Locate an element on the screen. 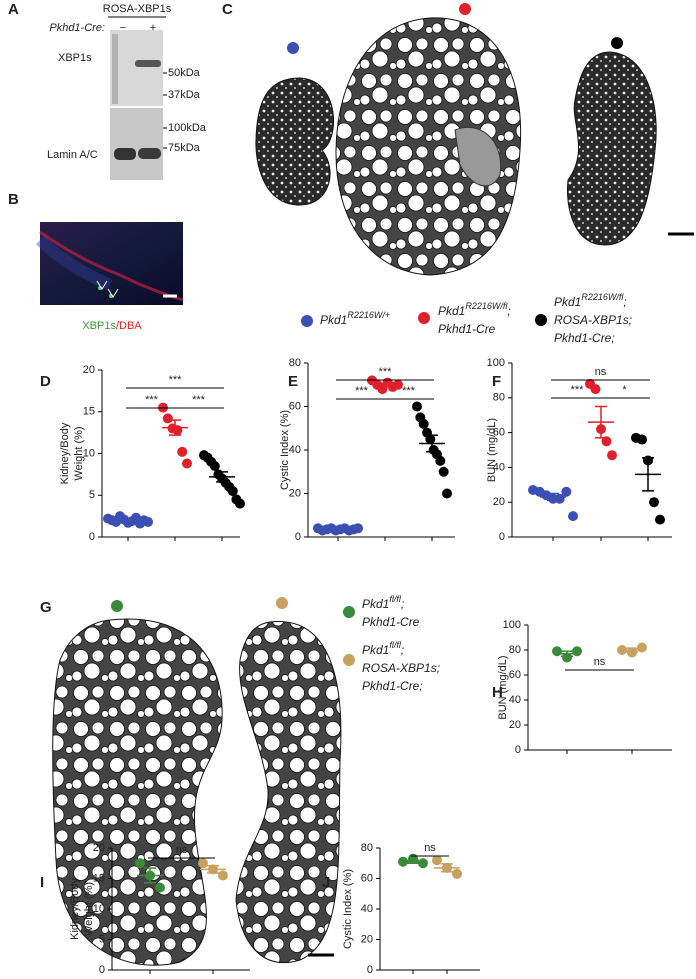  panel-label: I is located at coordinates (42, 882).